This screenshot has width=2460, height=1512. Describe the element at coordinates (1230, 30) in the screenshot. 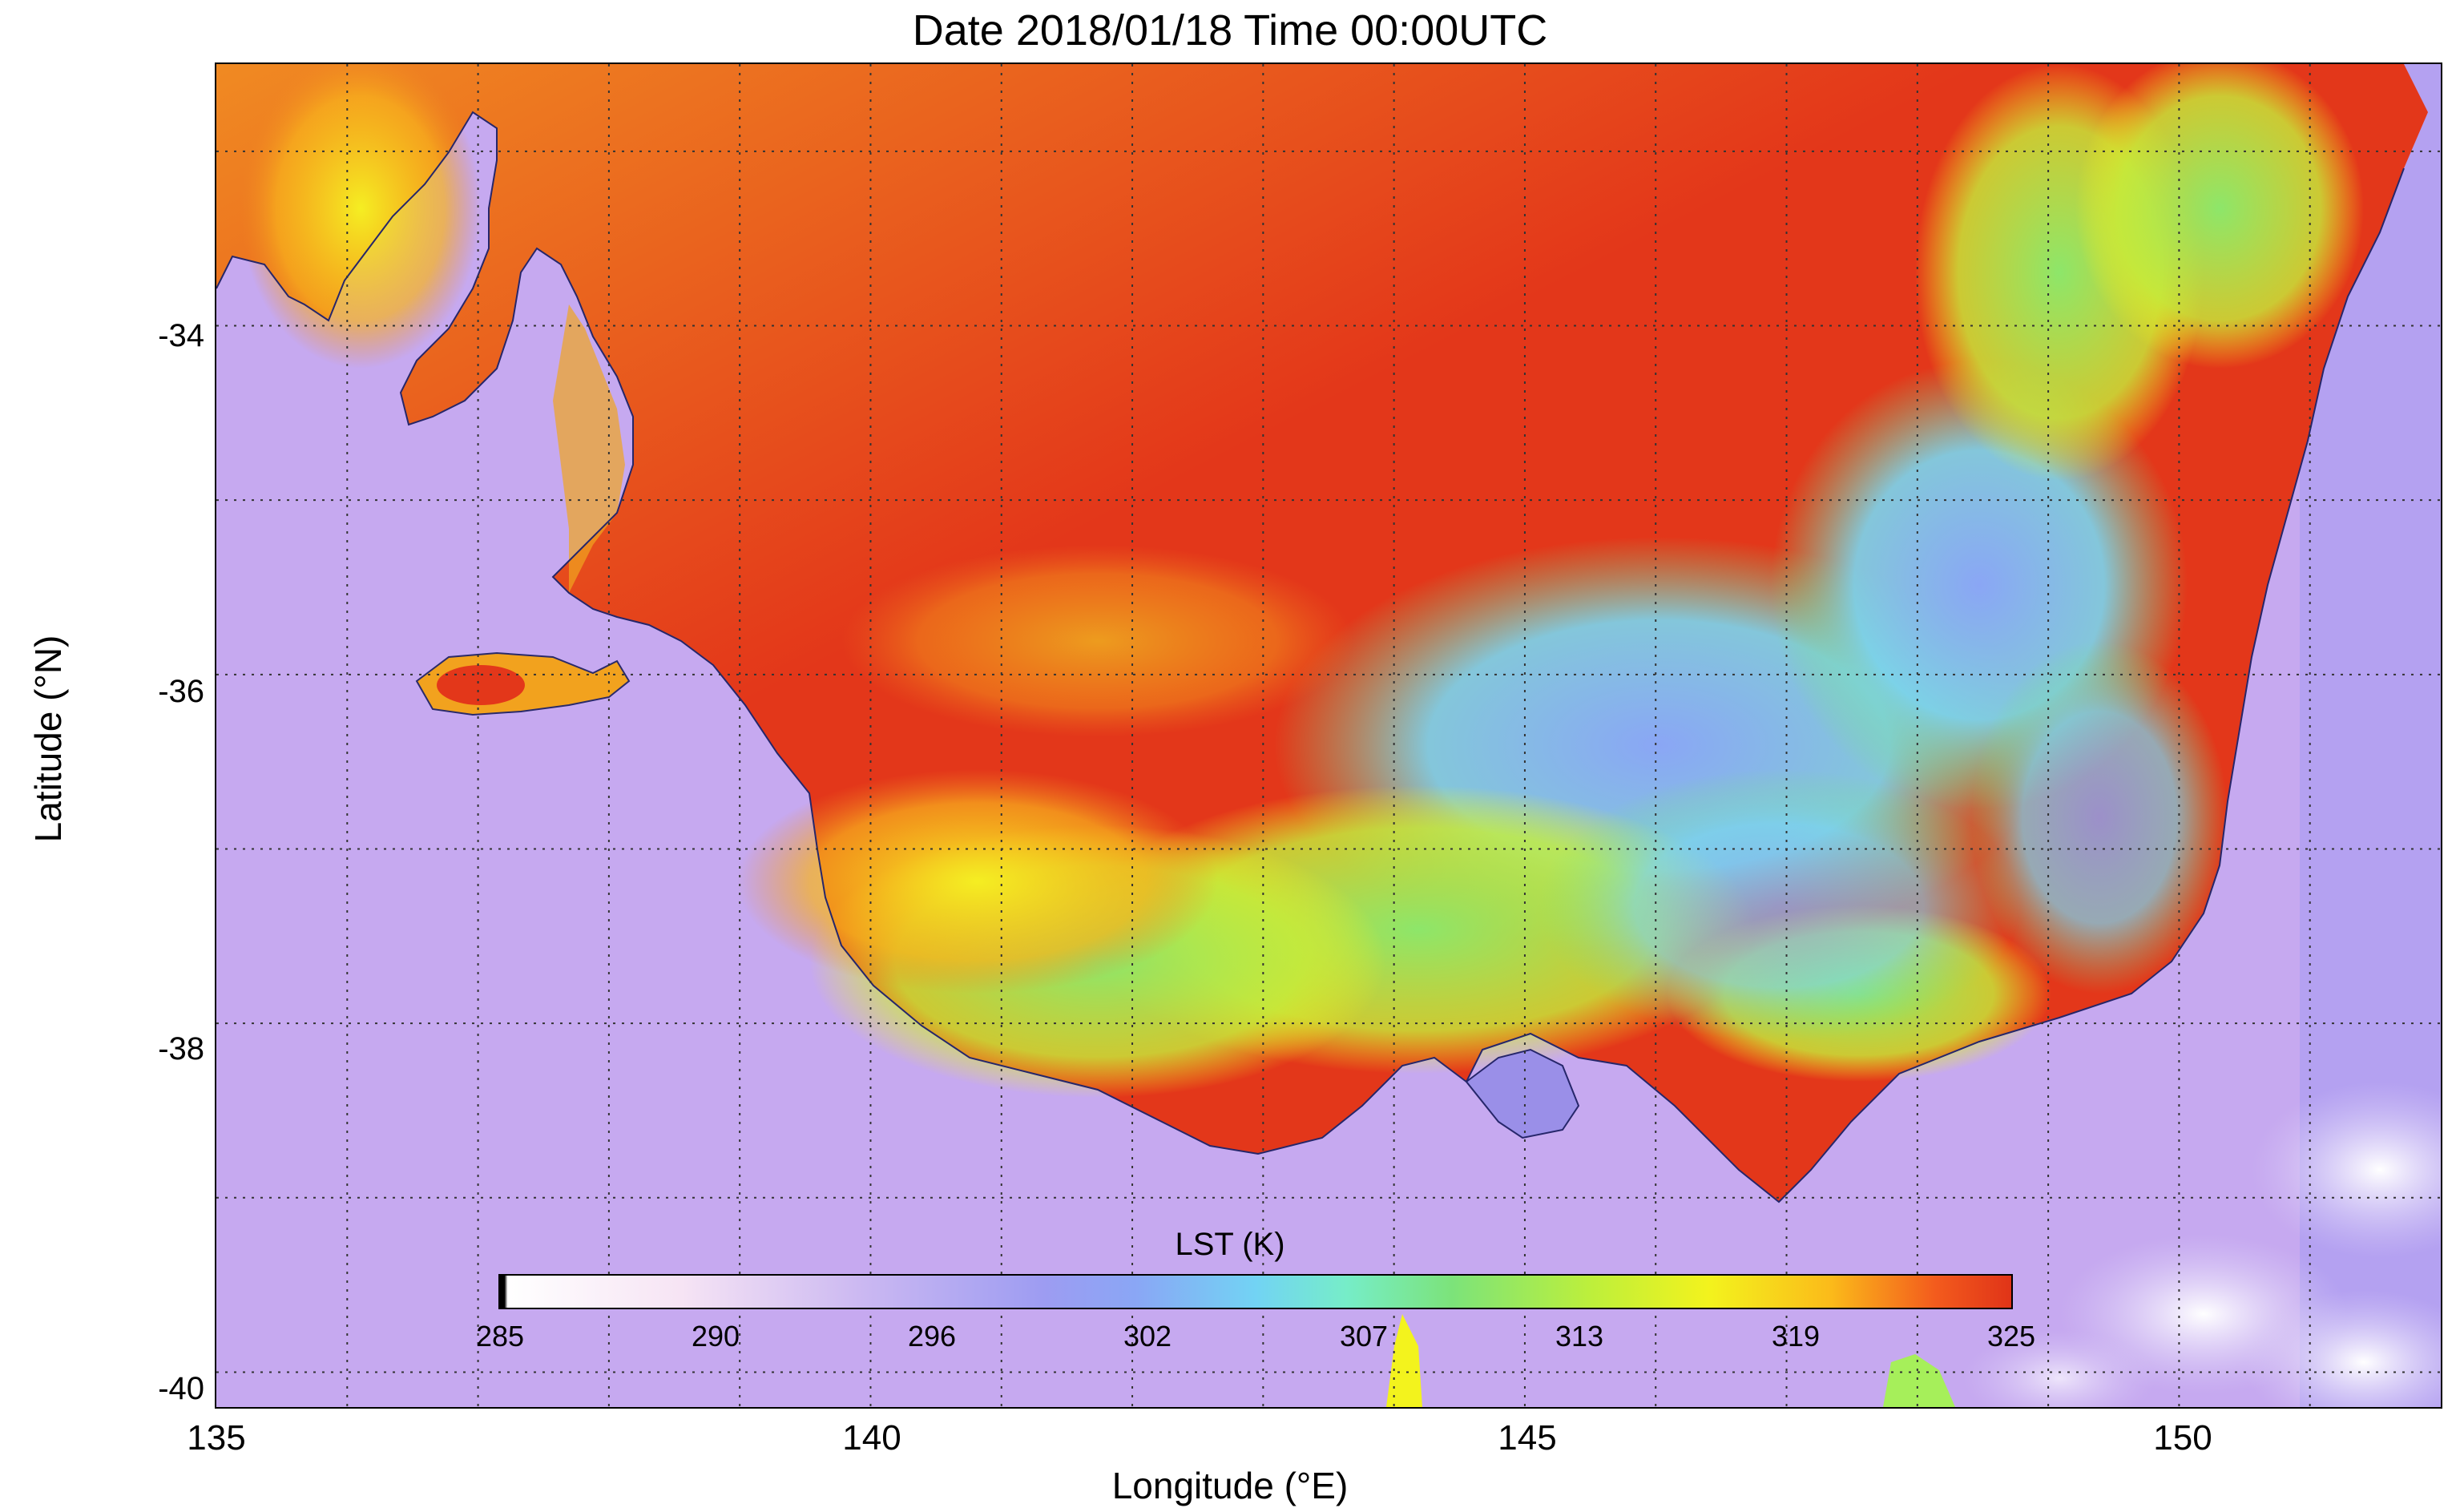

I see `map-title: Date 2018/01/18 Time 00:00UTC` at that location.